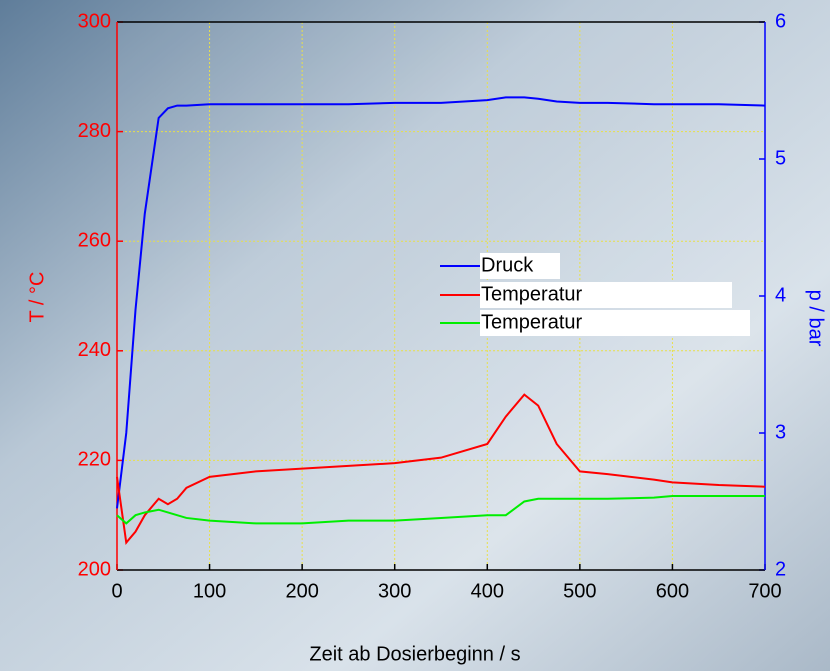  Describe the element at coordinates (94, 569) in the screenshot. I see `y-tick-label: 200` at that location.